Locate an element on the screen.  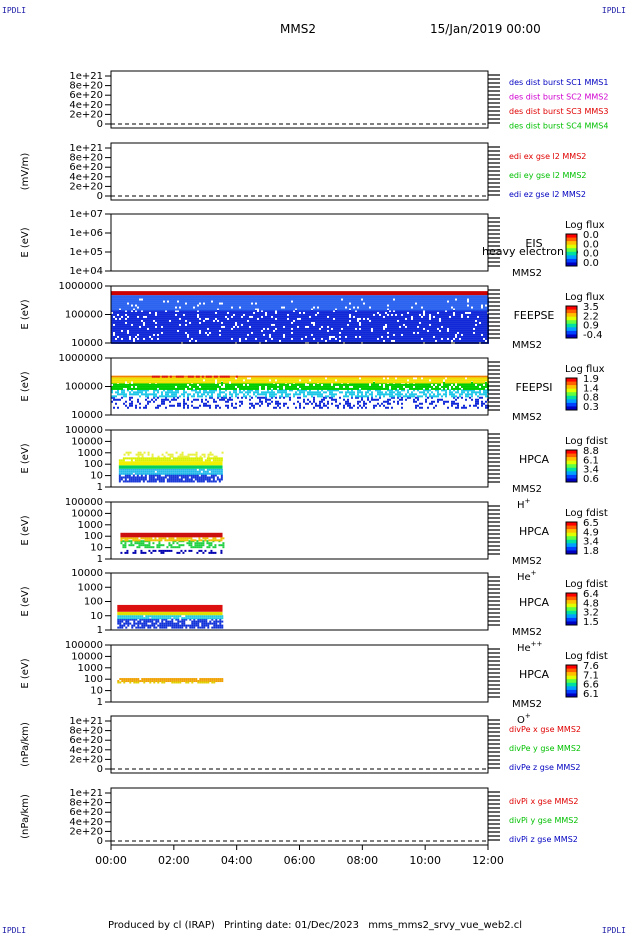
legend-entry: divPe z gse MMS2 is located at coordinates (544, 767).